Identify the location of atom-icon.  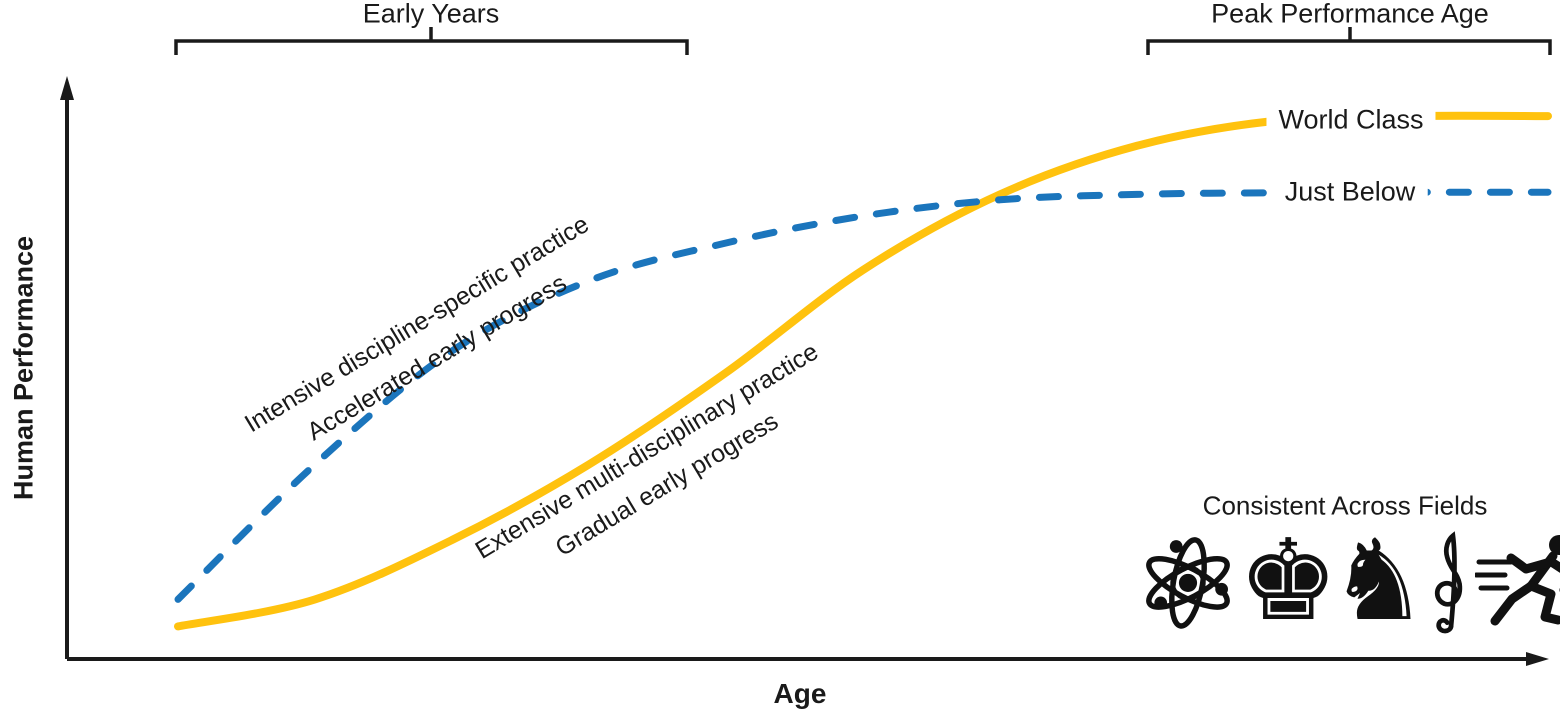
(1188, 582).